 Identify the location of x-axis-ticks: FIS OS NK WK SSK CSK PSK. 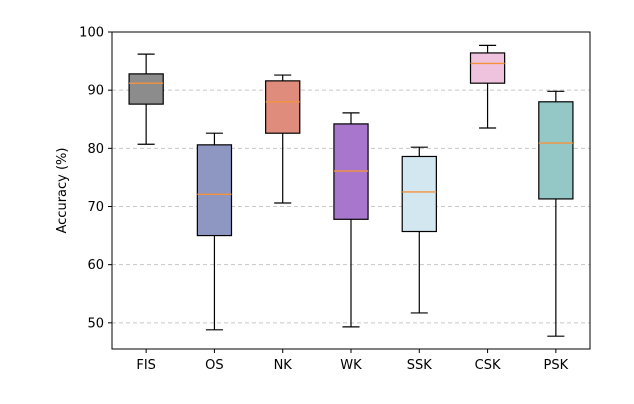
(352, 361).